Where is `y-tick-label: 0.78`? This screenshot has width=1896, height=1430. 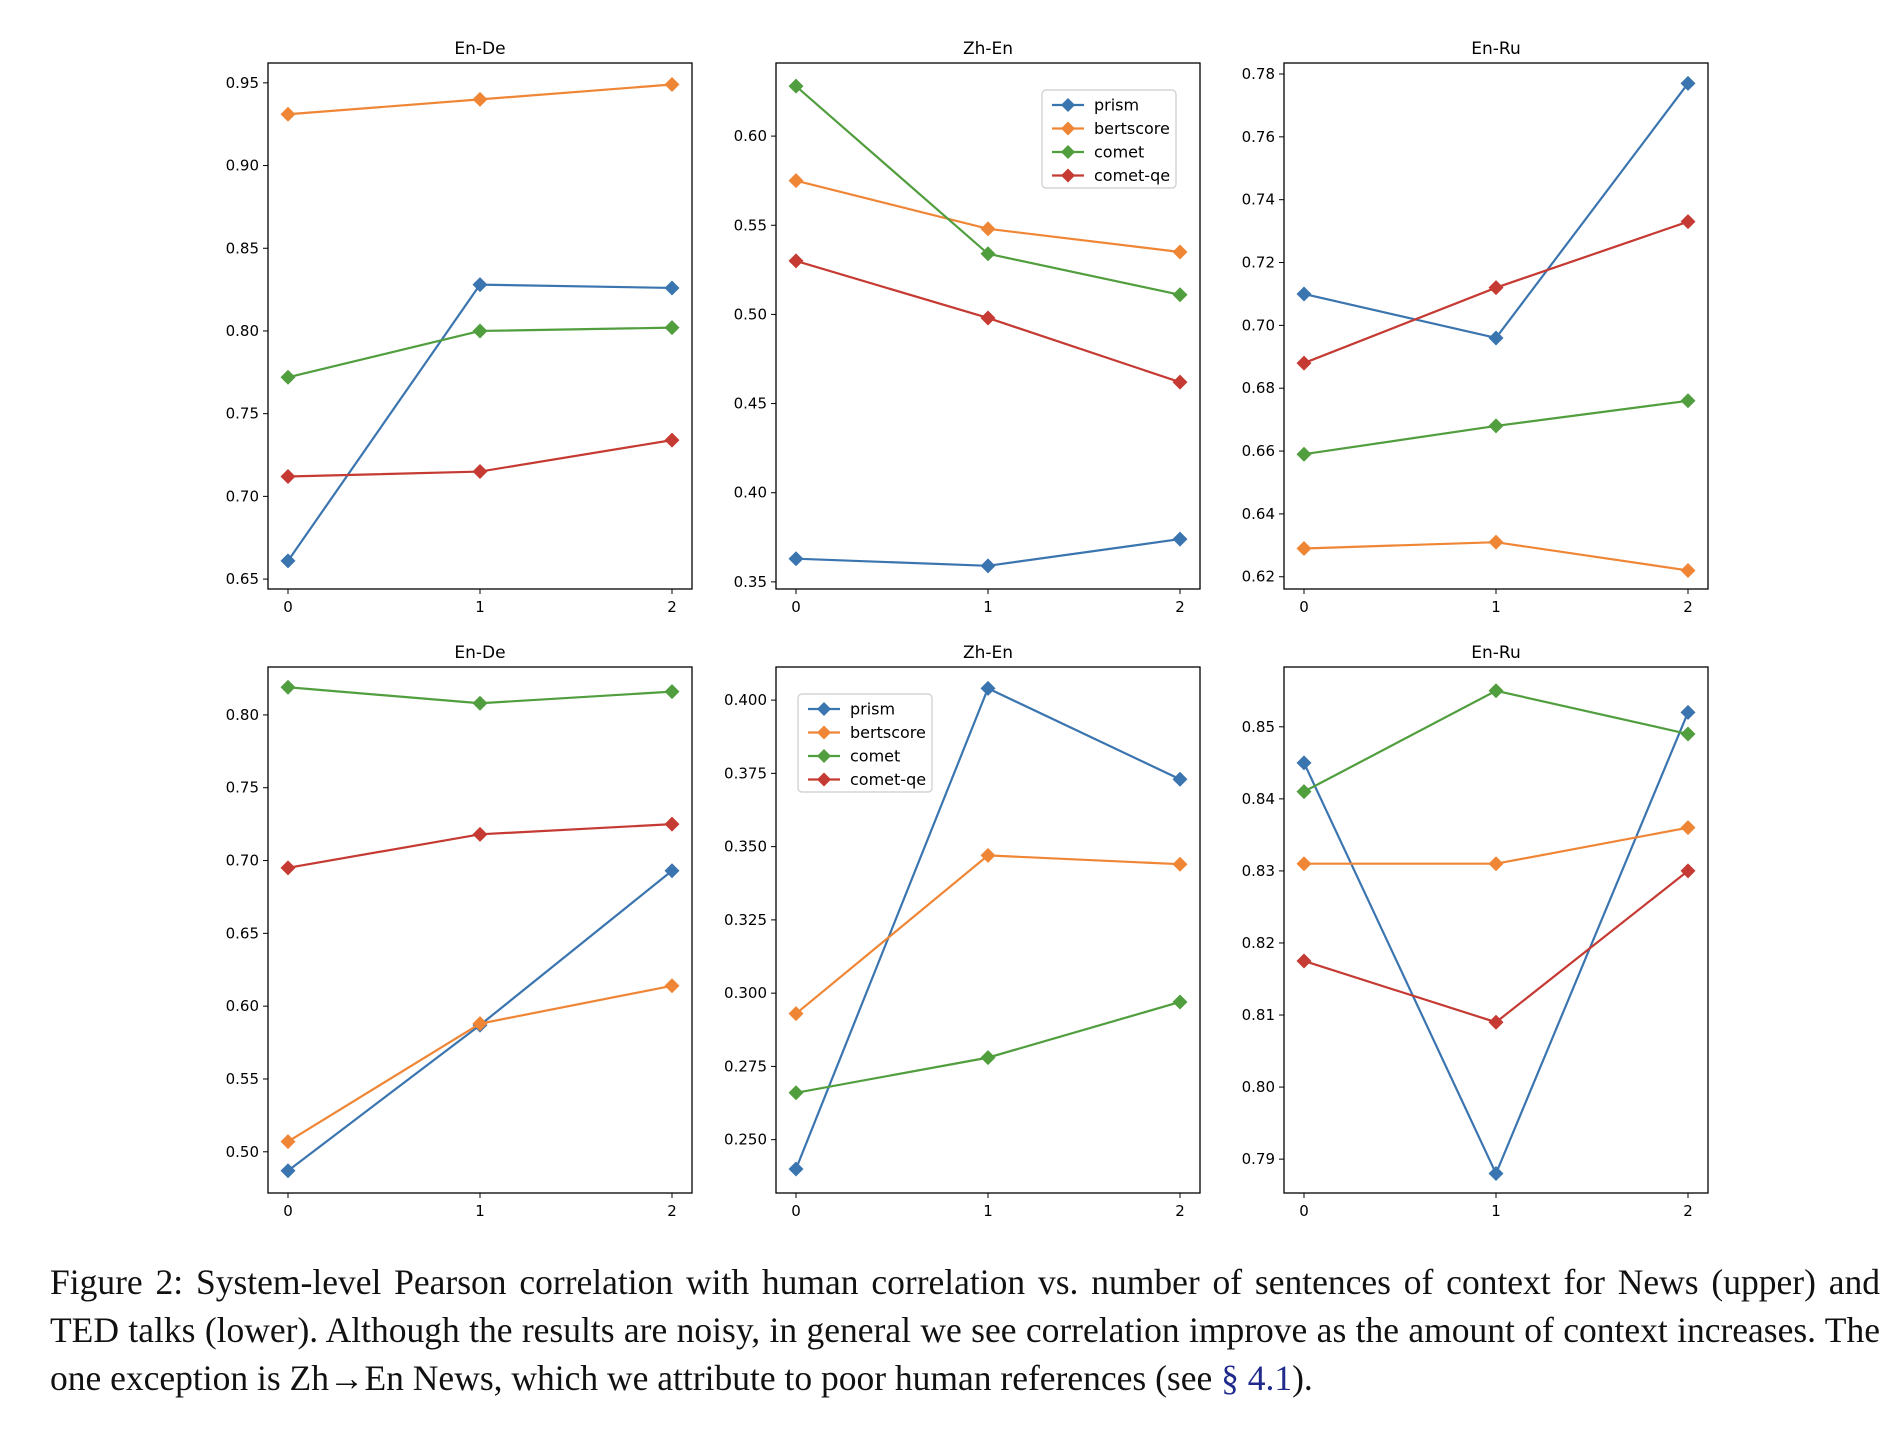
y-tick-label: 0.78 is located at coordinates (1258, 74).